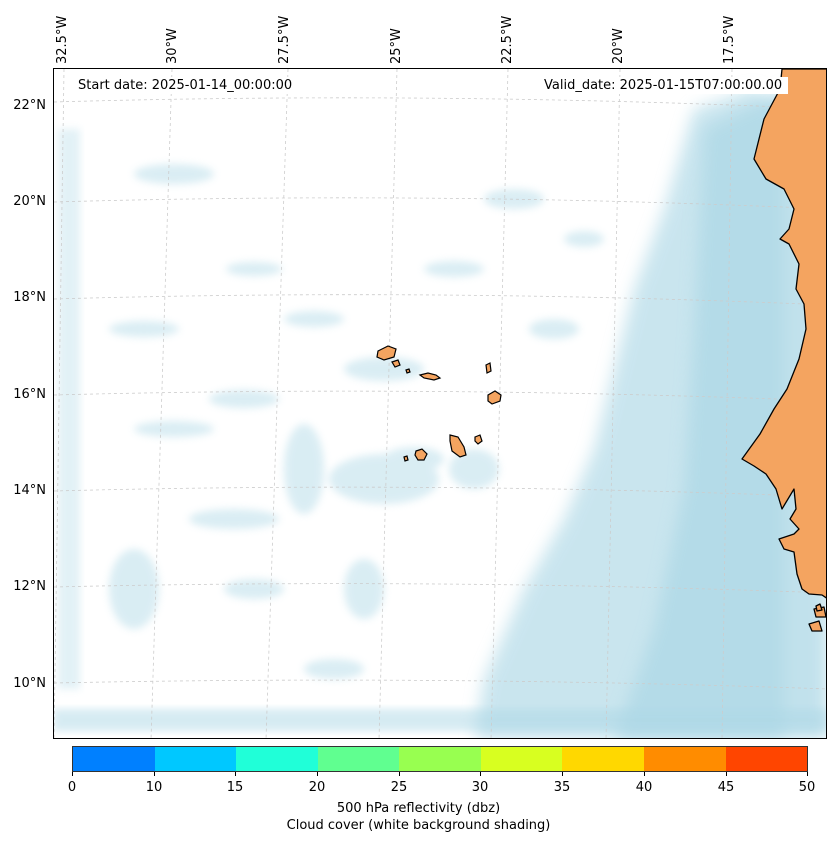 This screenshot has height=843, width=837. I want to click on colorbar-label-reflectivity: 500 hPa reflectivity (dbz), so click(418, 808).